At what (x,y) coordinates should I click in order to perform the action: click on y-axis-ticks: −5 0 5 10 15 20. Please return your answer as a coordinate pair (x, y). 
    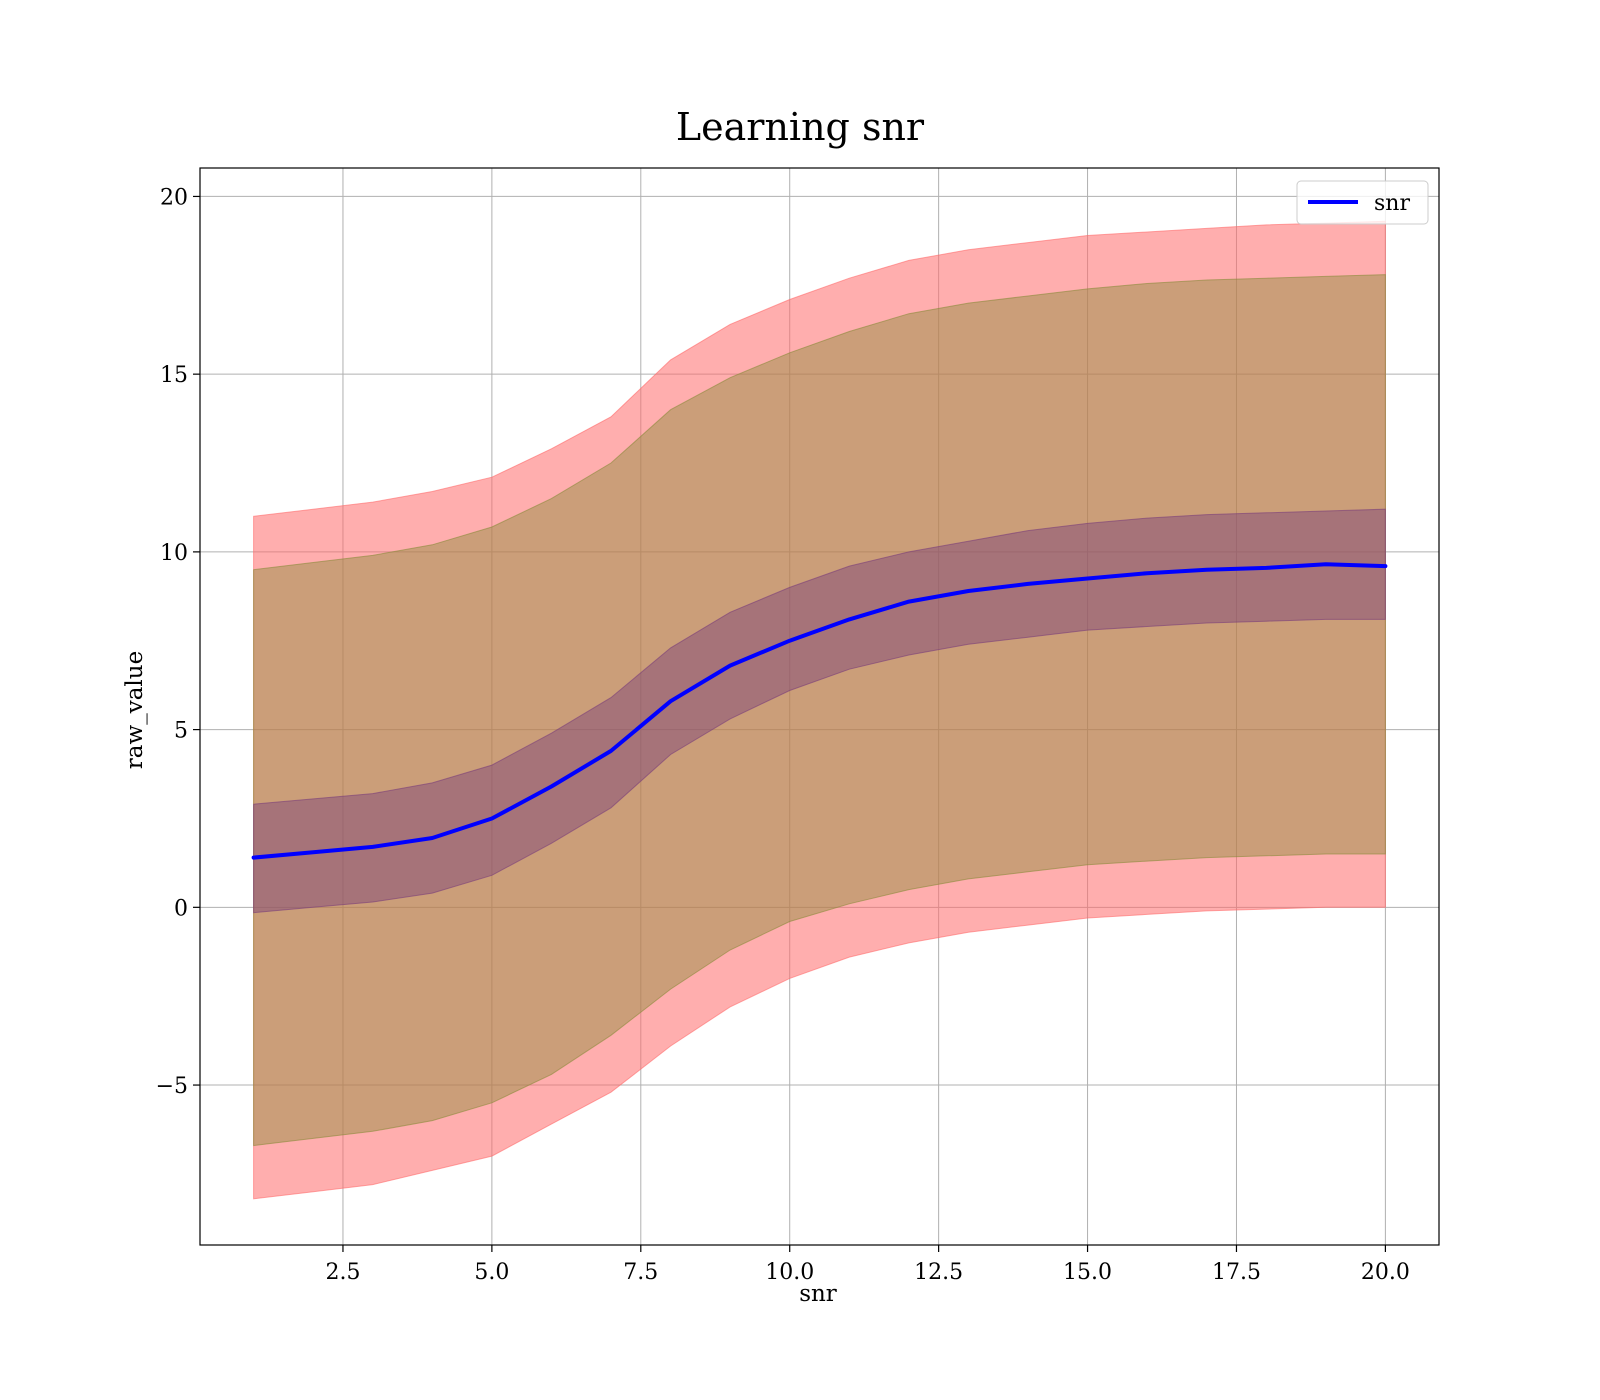
    Looking at the image, I should click on (178, 642).